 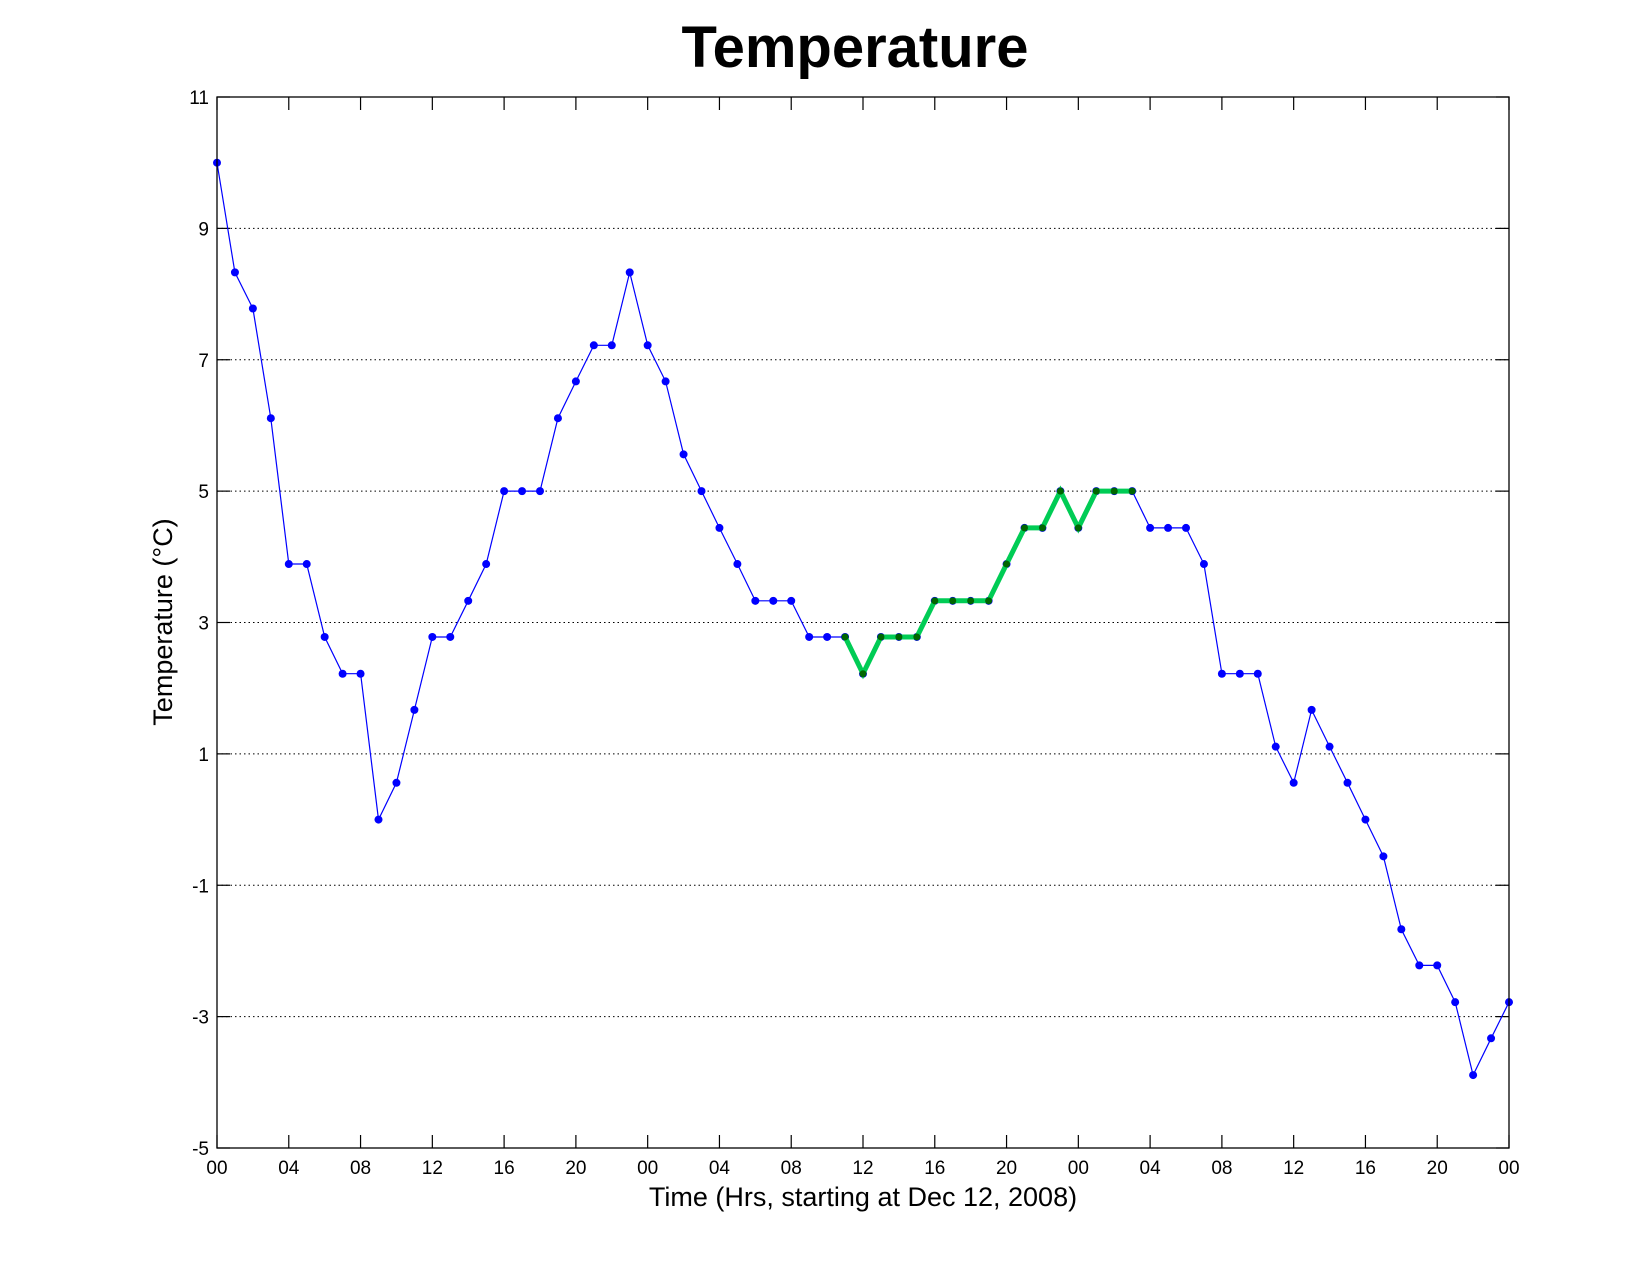 I want to click on y-tick-label: 9, so click(x=203, y=229).